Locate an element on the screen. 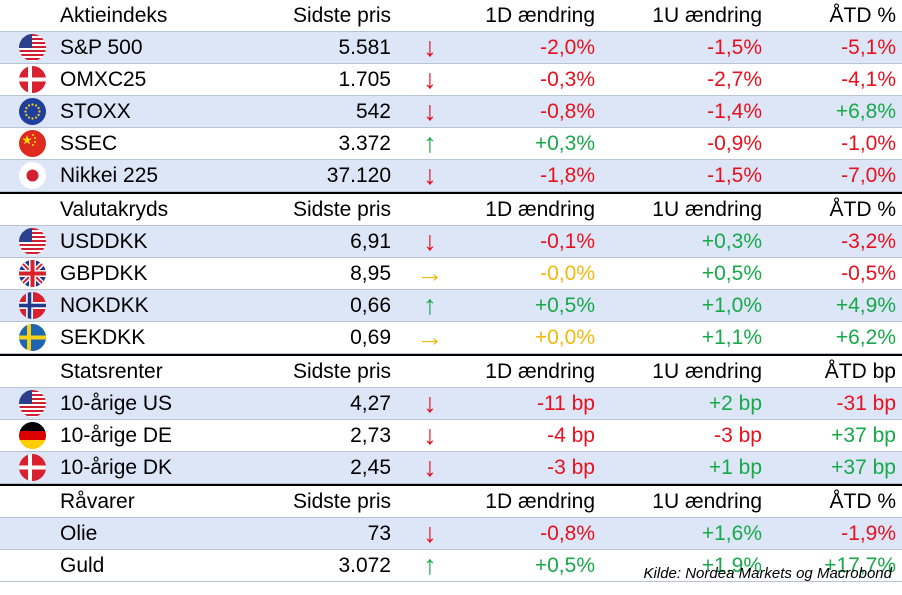 Image resolution: width=902 pixels, height=595 pixels. table-row: Guld 3.072 ↑ +0,5% +1,9% +17,7% is located at coordinates (451, 565).